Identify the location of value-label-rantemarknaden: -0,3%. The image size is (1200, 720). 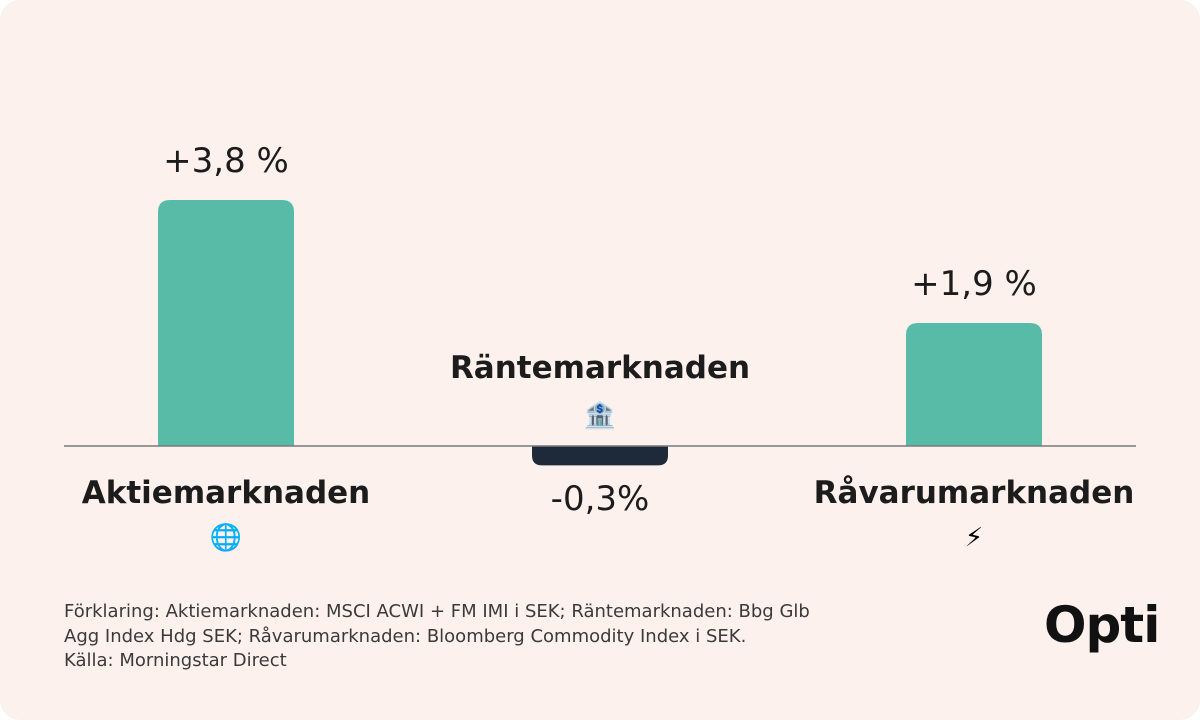
(600, 499).